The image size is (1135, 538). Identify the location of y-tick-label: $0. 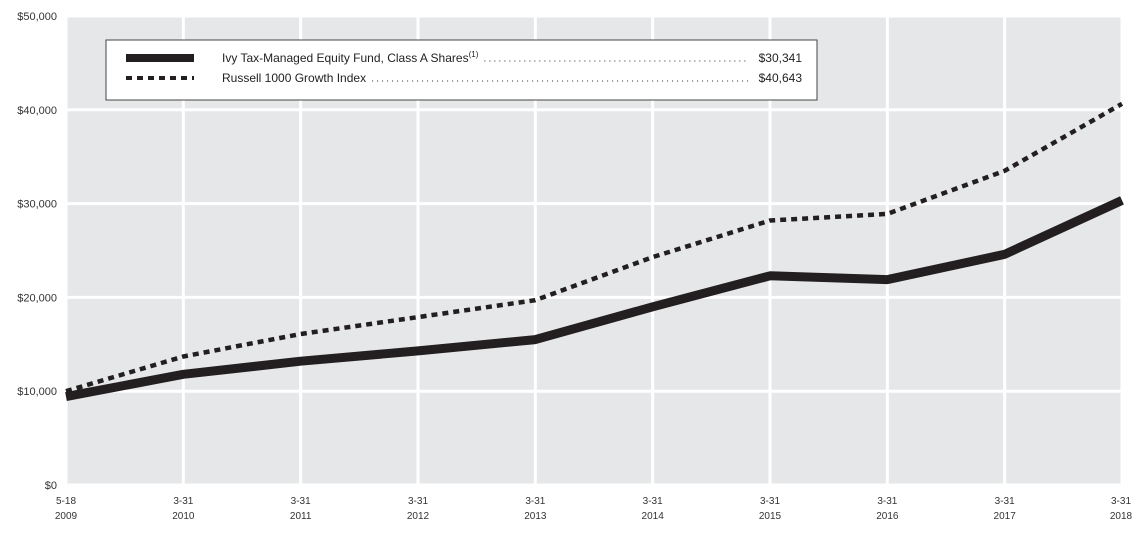
(51, 486).